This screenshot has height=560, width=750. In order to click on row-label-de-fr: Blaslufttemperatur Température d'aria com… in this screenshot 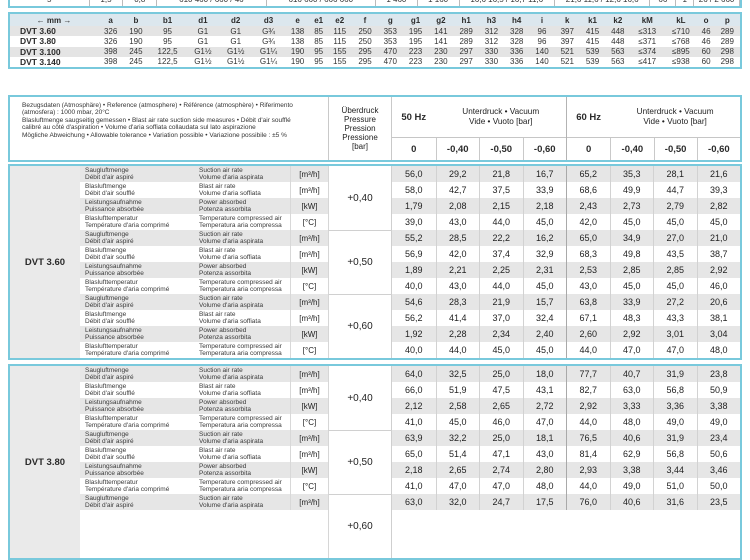, I will do `click(137, 486)`.